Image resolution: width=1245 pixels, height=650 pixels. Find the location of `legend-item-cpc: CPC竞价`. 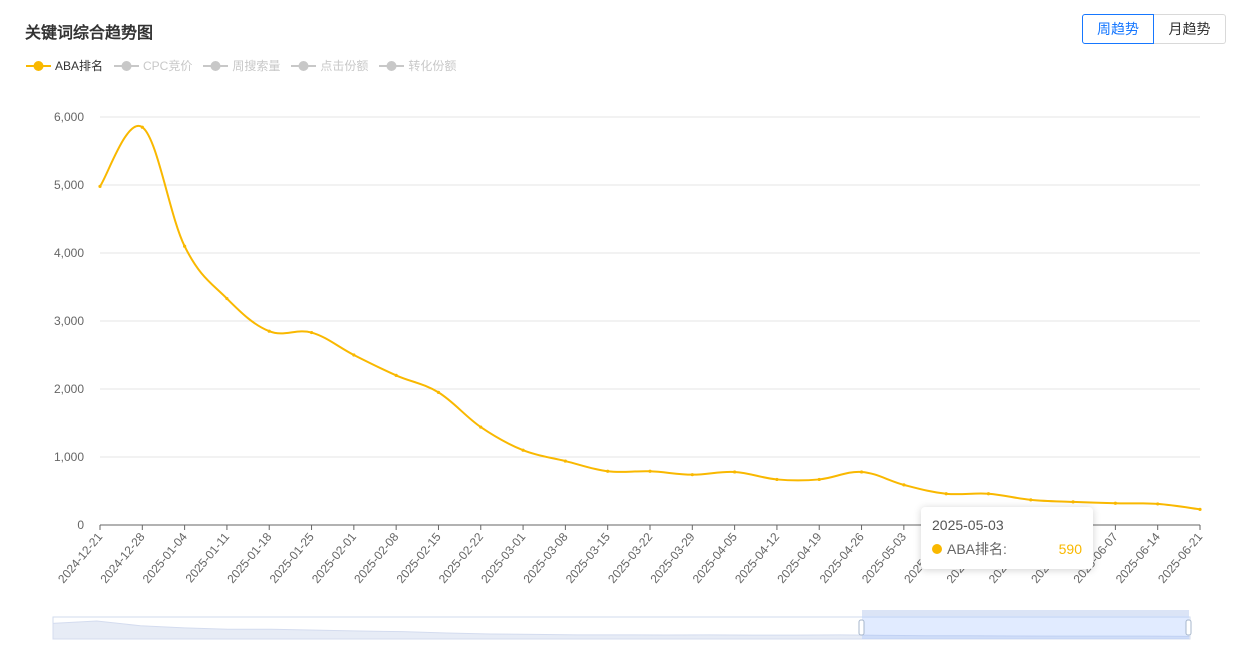

legend-item-cpc: CPC竞价 is located at coordinates (153, 65).